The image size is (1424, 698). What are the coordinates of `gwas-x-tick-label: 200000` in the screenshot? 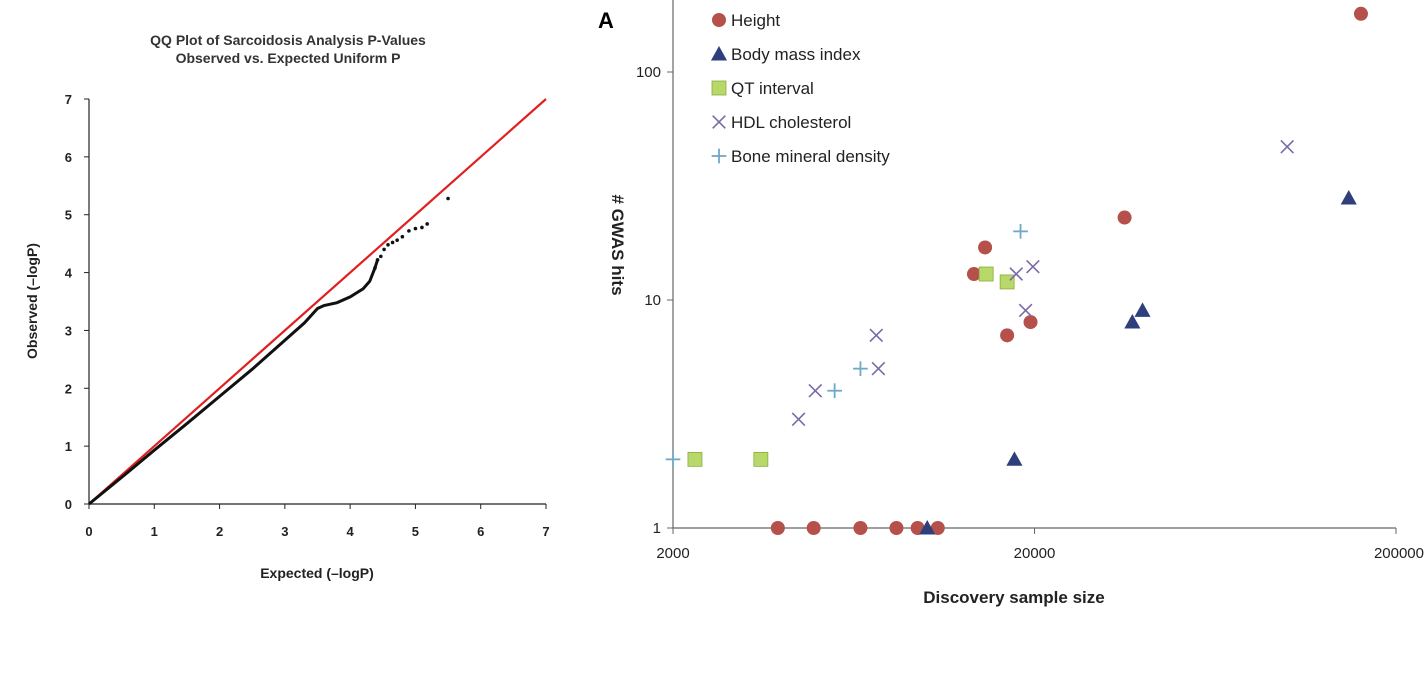 It's located at (1399, 553).